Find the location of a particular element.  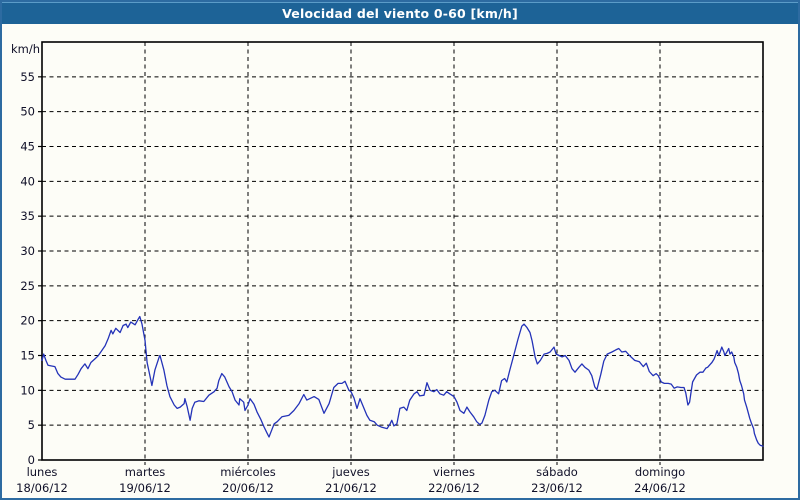

y-tick-label: 25 is located at coordinates (27, 286).